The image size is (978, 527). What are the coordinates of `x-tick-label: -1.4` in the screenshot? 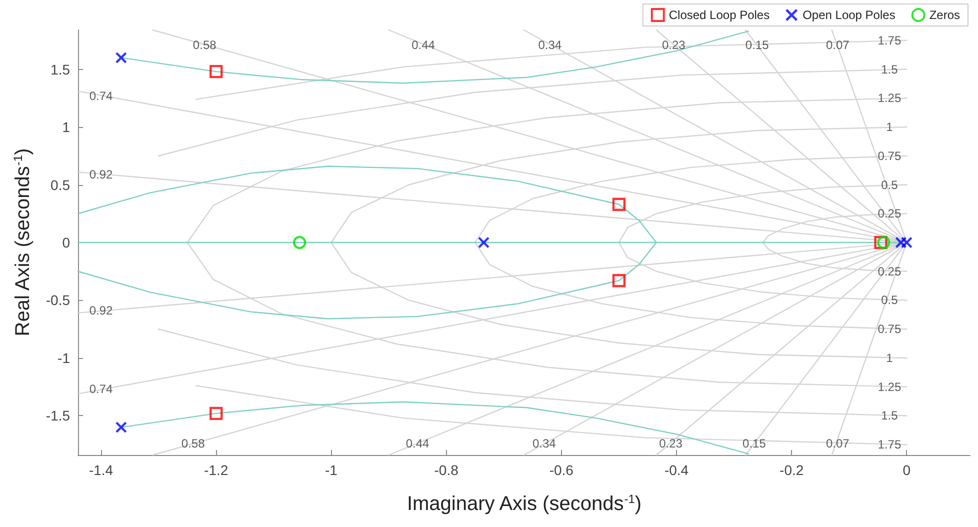 It's located at (101, 470).